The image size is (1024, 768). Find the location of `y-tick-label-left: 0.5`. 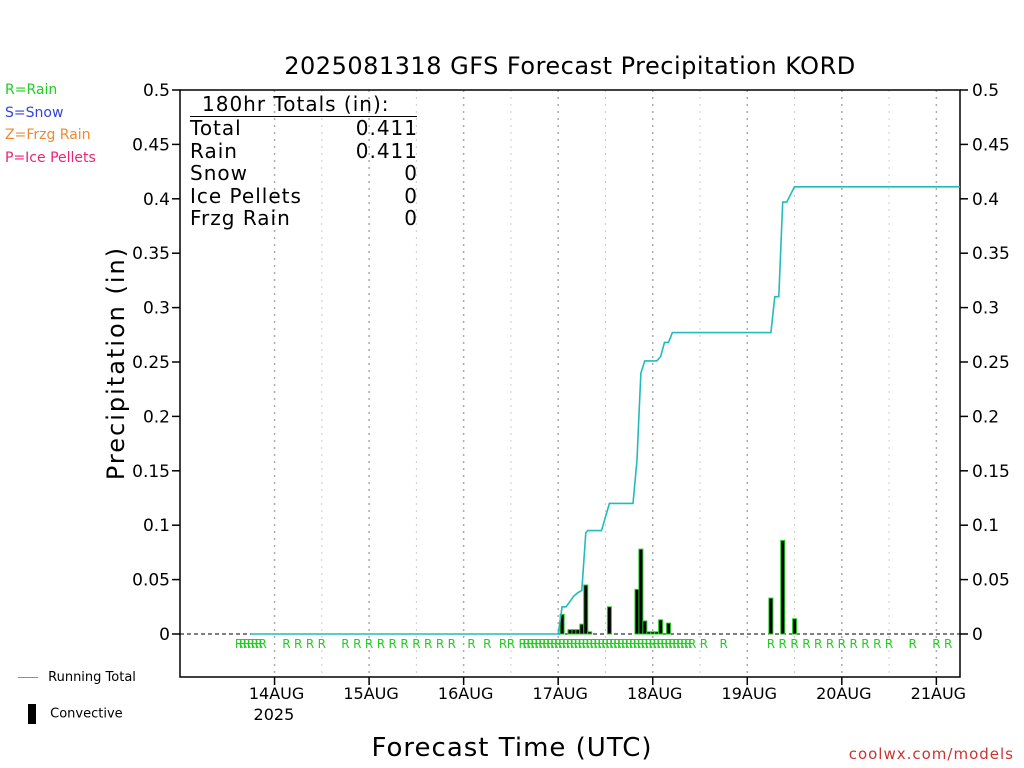

y-tick-label-left: 0.5 is located at coordinates (156, 91).